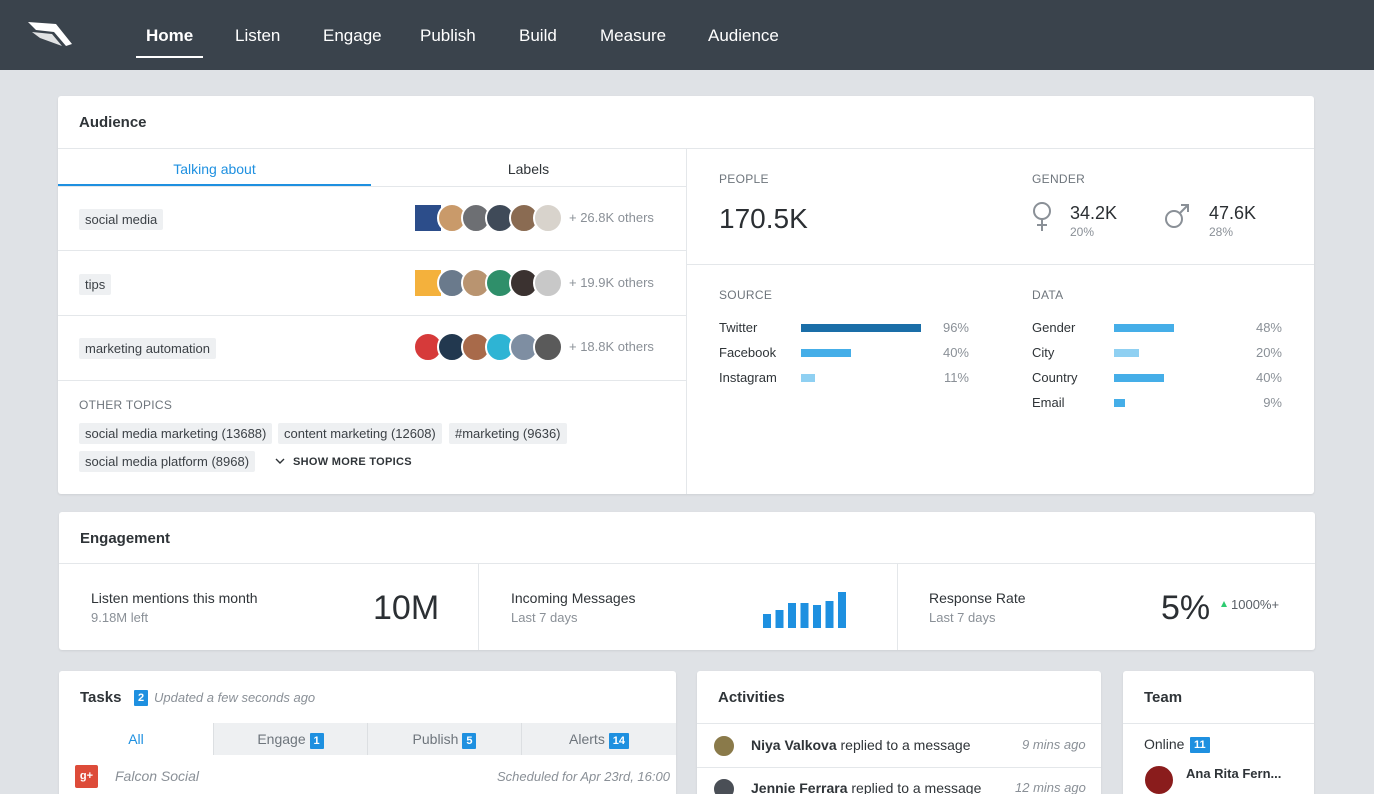  What do you see at coordinates (95, 284) in the screenshot?
I see `topic-chip: tips` at bounding box center [95, 284].